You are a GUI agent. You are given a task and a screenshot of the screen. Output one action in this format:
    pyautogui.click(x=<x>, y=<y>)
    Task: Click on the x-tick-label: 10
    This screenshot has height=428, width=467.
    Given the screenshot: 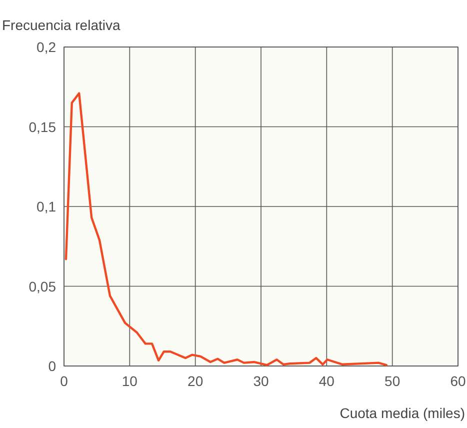 What is the action you would take?
    pyautogui.click(x=130, y=381)
    